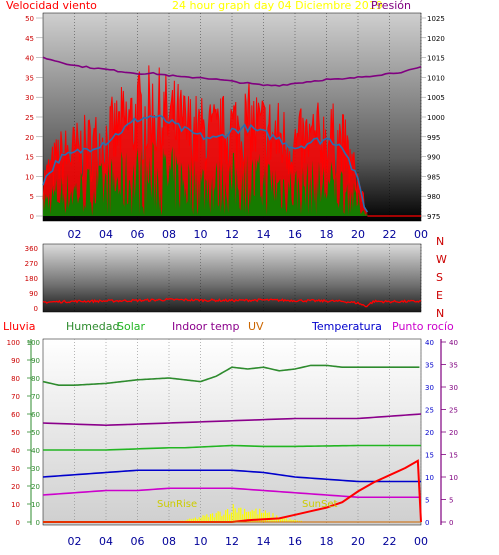 Image resolution: width=499 pixels, height=555 pixels. Describe the element at coordinates (421, 234) in the screenshot. I see `x-tick-label: 00` at that location.